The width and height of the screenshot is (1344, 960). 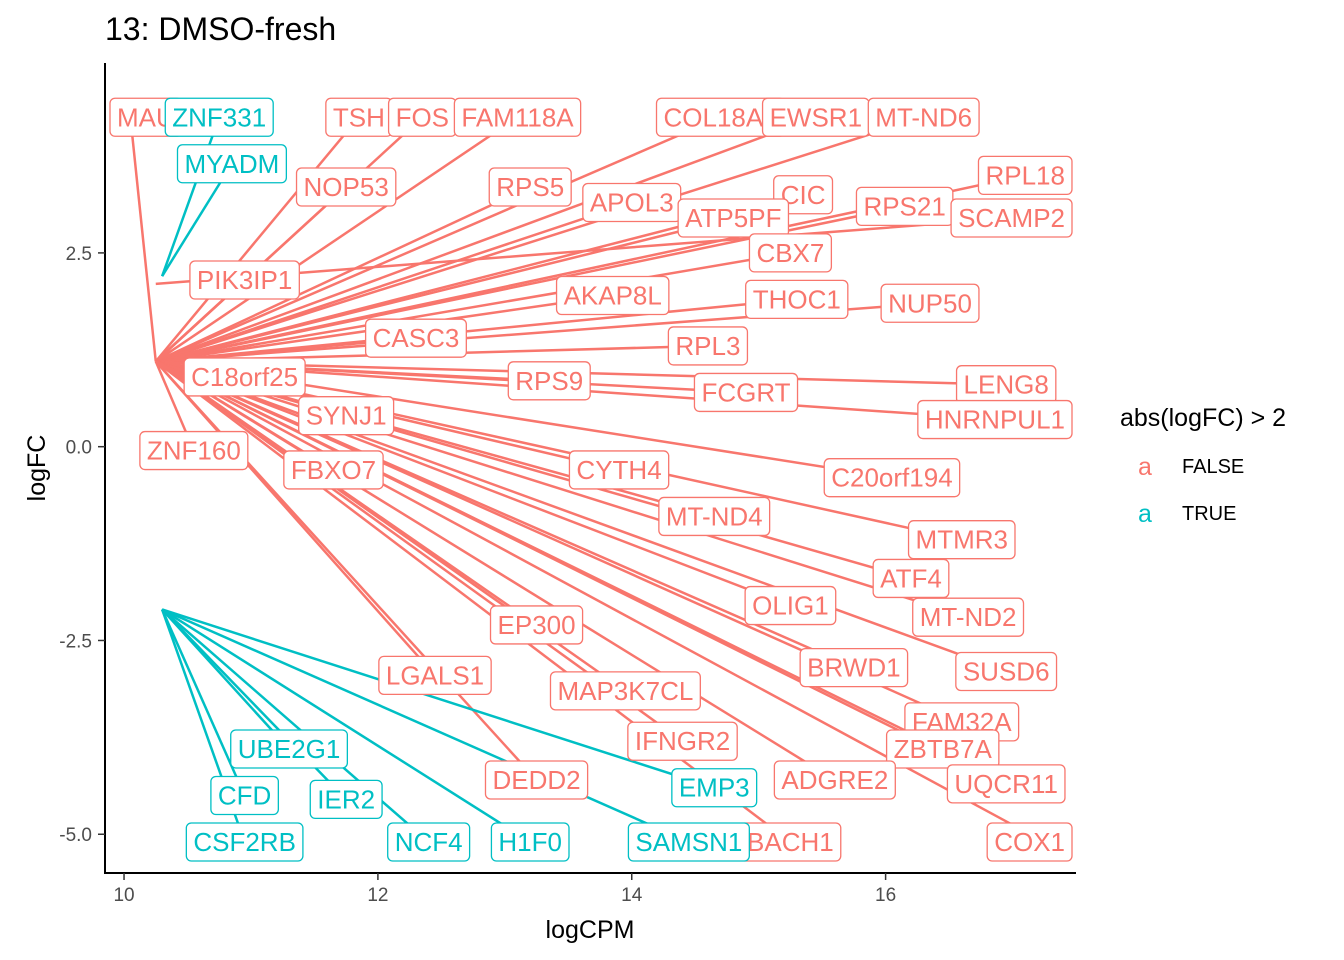 I want to click on gene-label: NCF4, so click(x=429, y=842).